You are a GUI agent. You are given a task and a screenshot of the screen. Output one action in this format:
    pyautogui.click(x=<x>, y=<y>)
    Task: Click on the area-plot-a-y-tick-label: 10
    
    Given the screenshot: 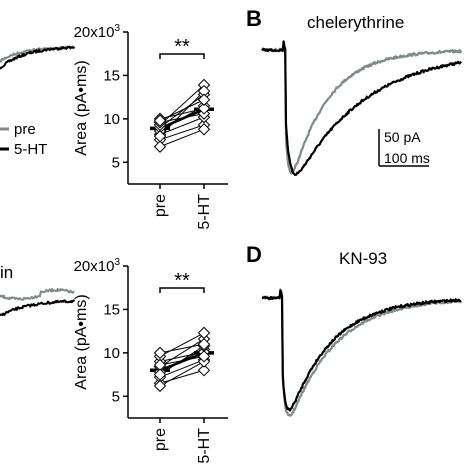 What is the action you would take?
    pyautogui.click(x=111, y=119)
    